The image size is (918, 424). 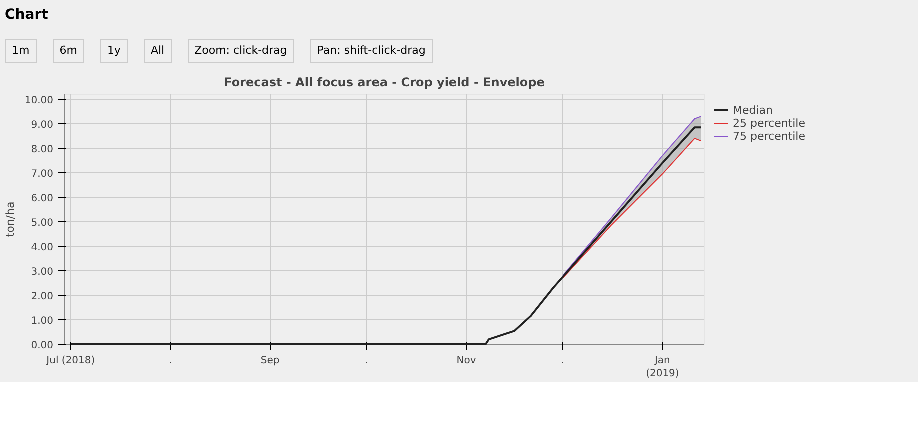 What do you see at coordinates (241, 51) in the screenshot?
I see `text: Zoom: click-drag` at bounding box center [241, 51].